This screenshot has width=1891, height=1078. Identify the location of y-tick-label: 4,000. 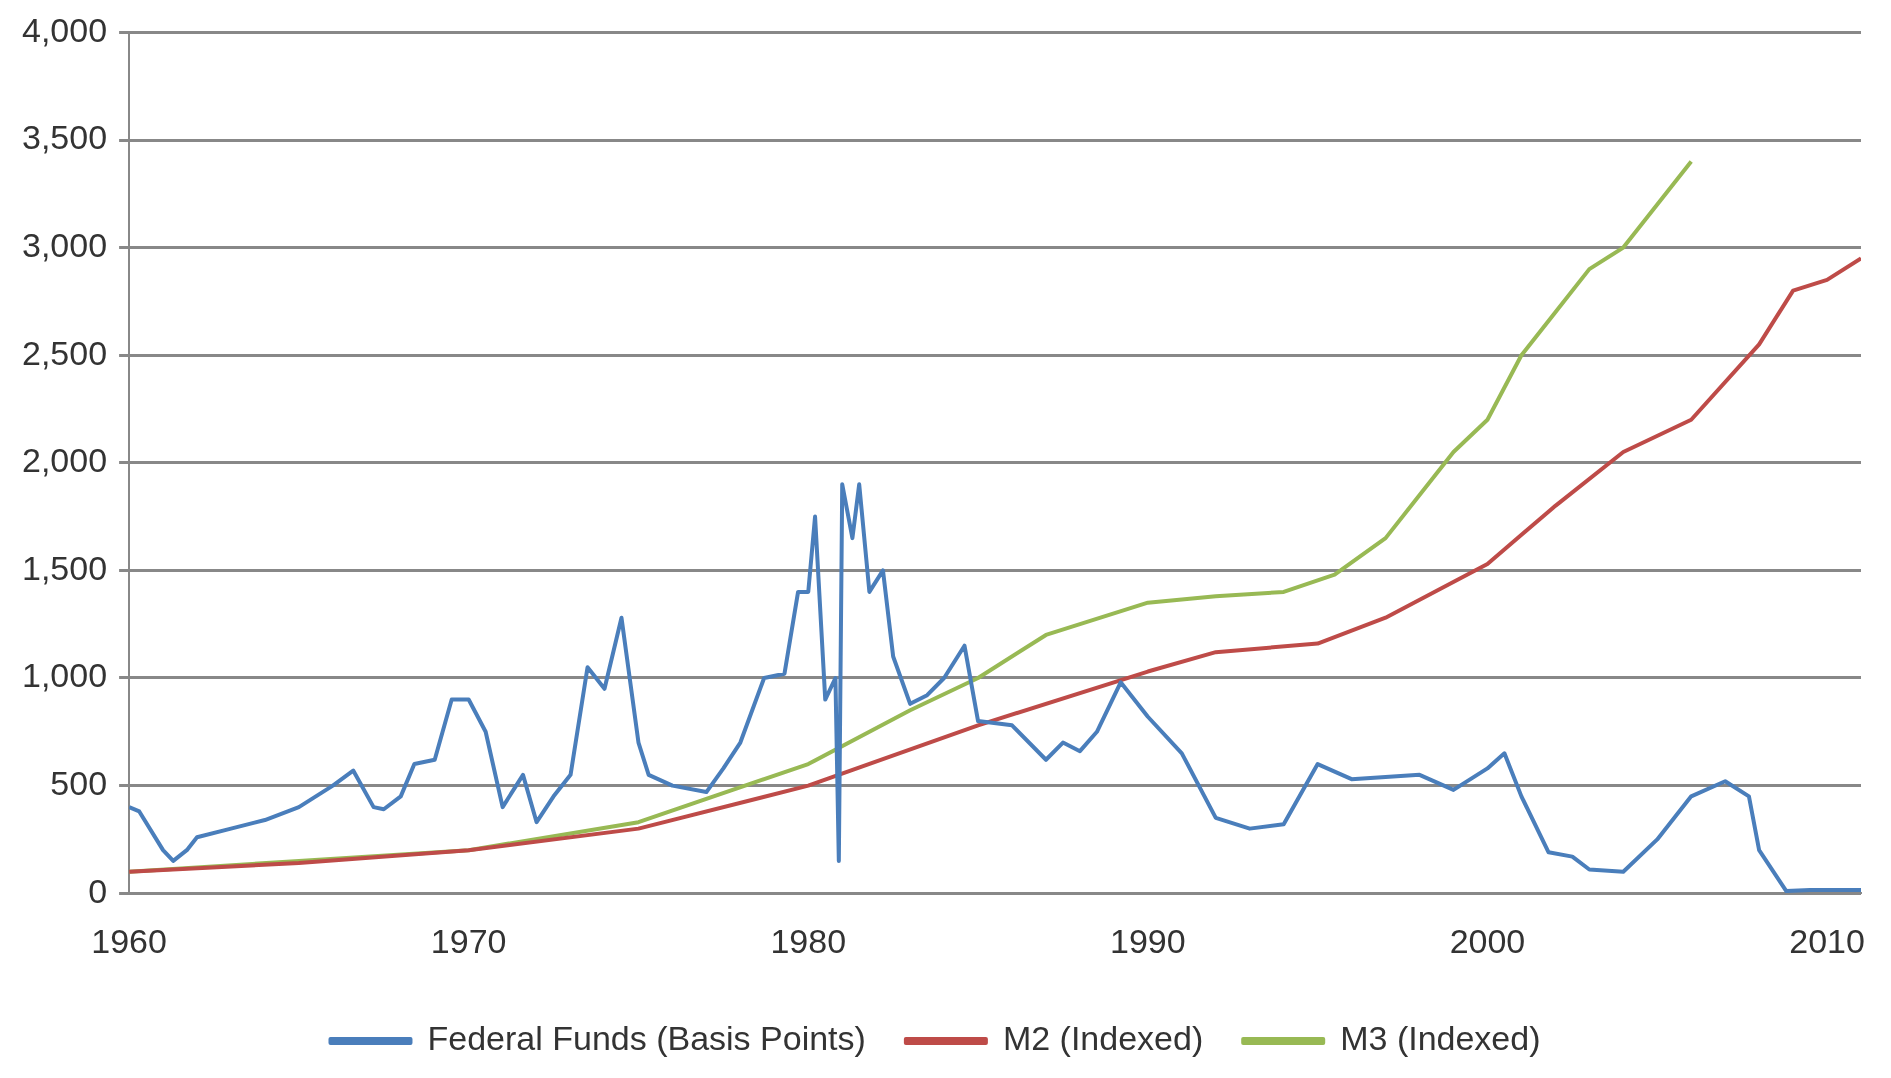
(64, 29).